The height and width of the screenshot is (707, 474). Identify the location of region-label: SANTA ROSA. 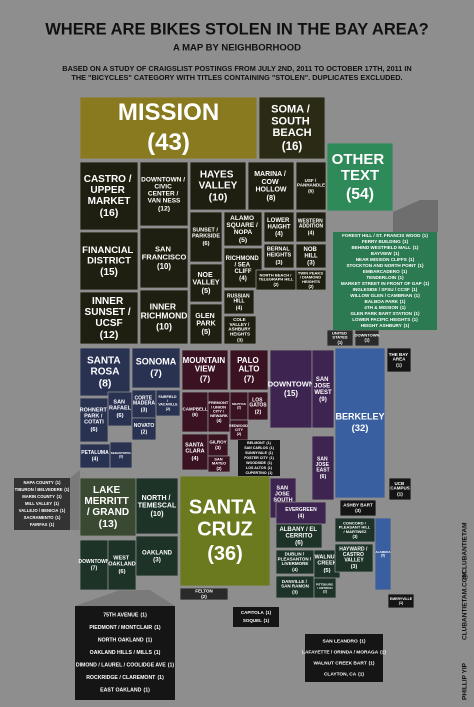
(105, 366).